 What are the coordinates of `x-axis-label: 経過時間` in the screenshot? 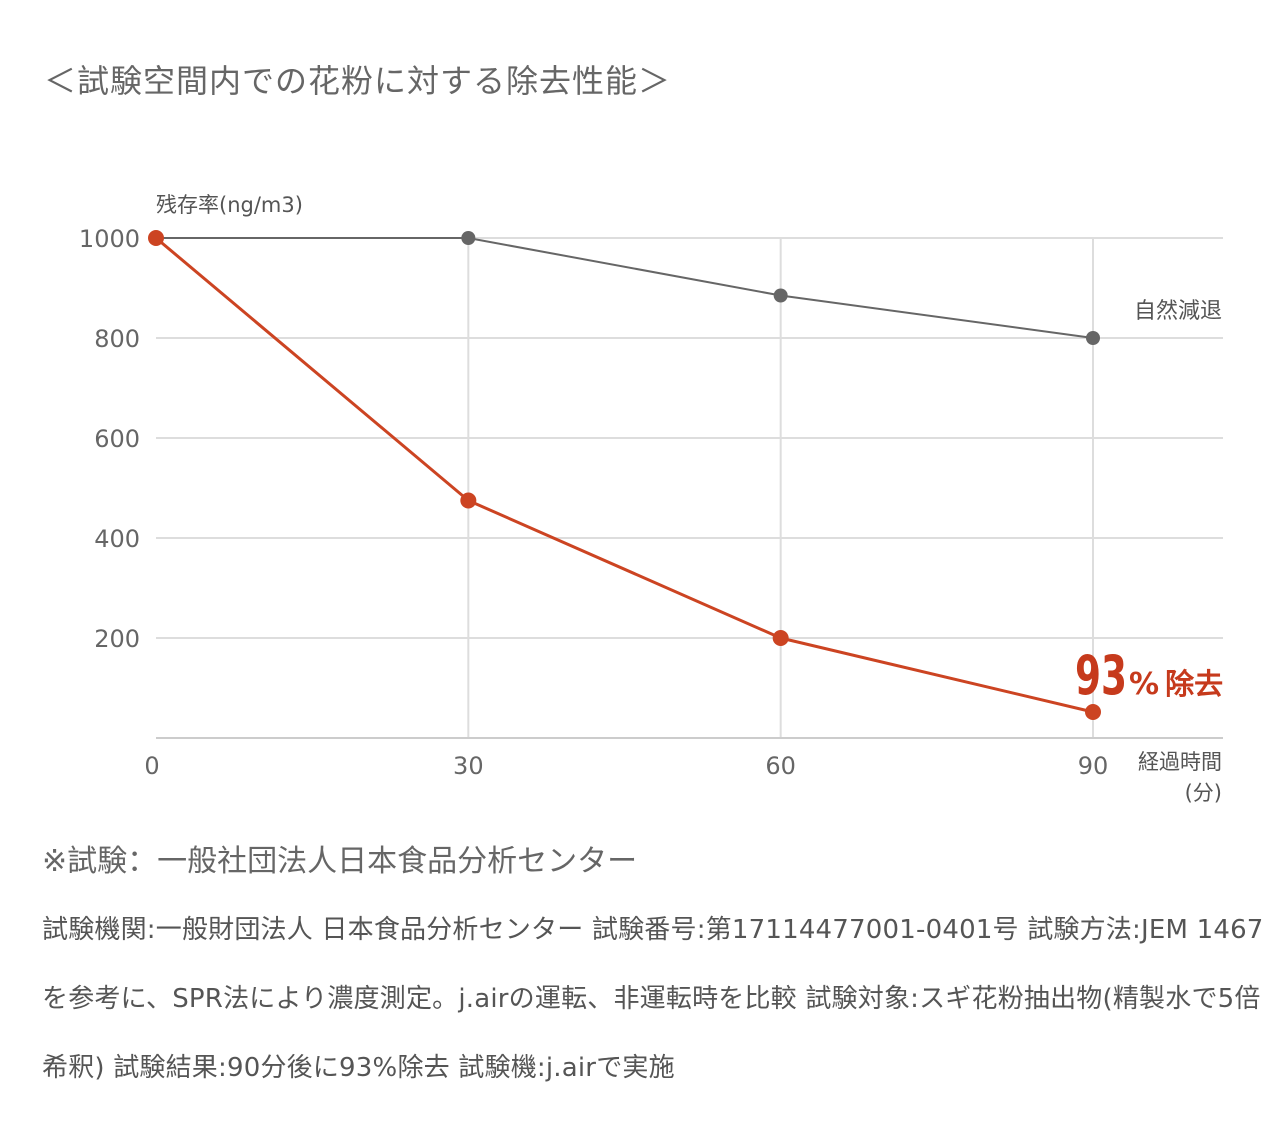 It's located at (1180, 762).